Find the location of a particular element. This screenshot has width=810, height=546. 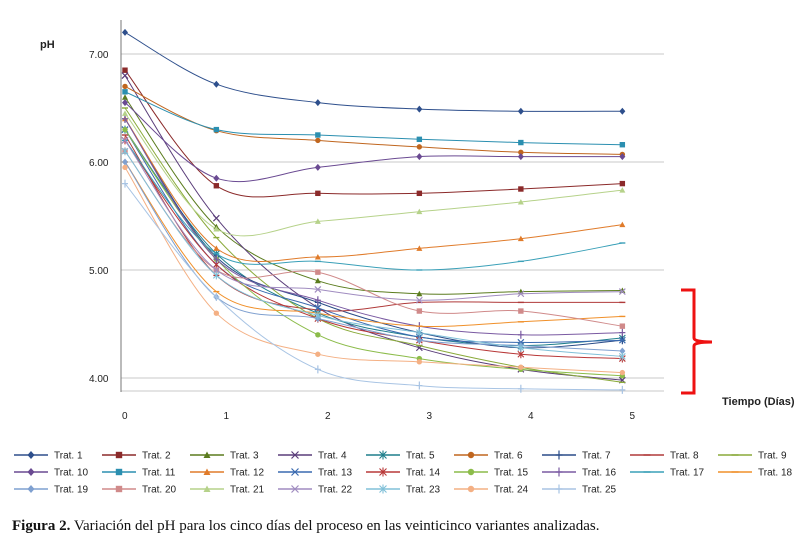

legend-label: Trat. 18 is located at coordinates (775, 473).